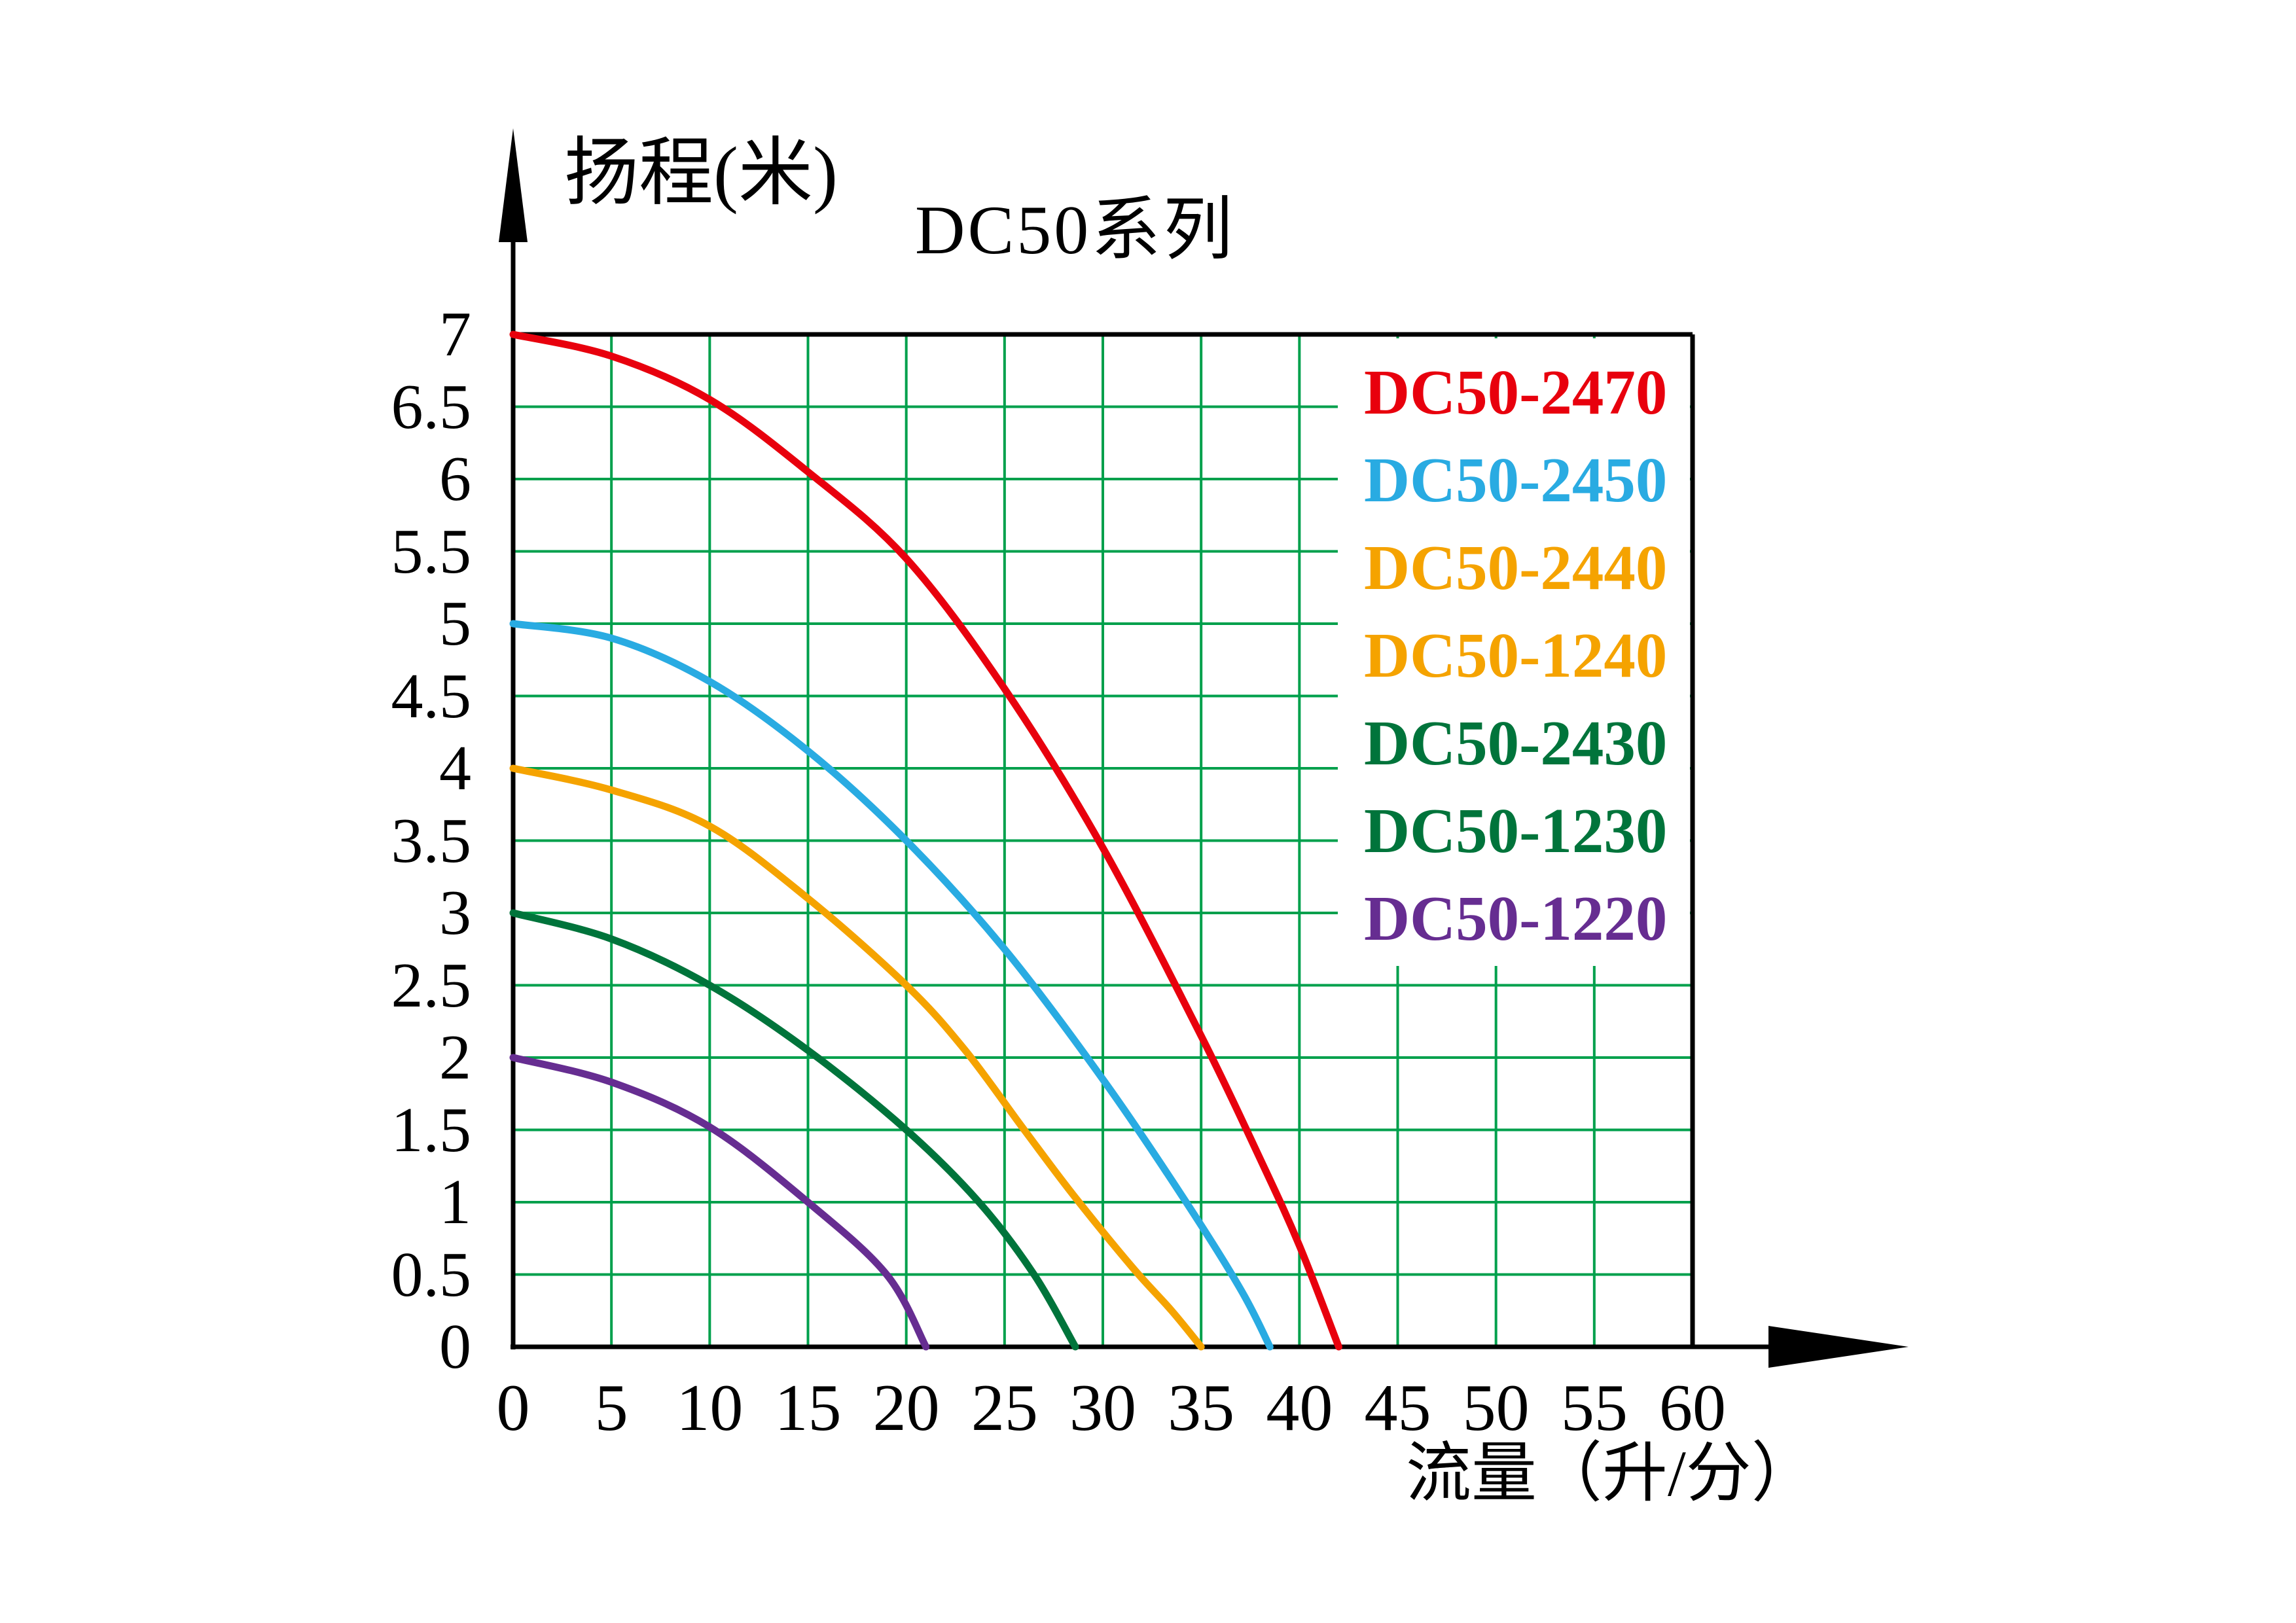 This screenshot has width=2296, height=1623. What do you see at coordinates (455, 623) in the screenshot?
I see `y-tick-label-5: 5` at bounding box center [455, 623].